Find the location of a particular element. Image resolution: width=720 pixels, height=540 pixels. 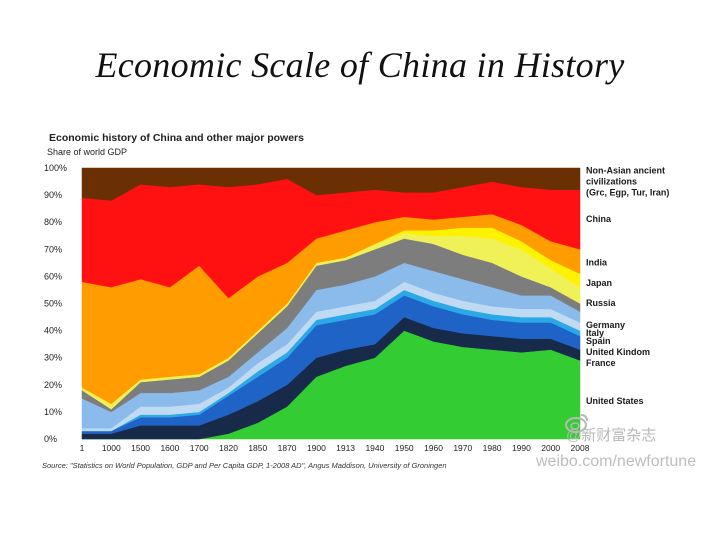

x-tick-label: 1900 is located at coordinates (316, 448).